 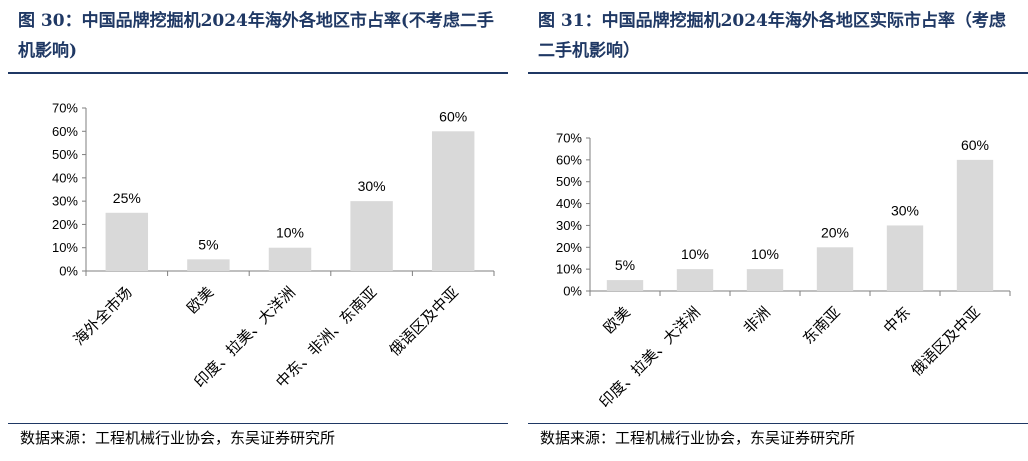 What do you see at coordinates (821, 325) in the screenshot?
I see `category-label: 东南亚` at bounding box center [821, 325].